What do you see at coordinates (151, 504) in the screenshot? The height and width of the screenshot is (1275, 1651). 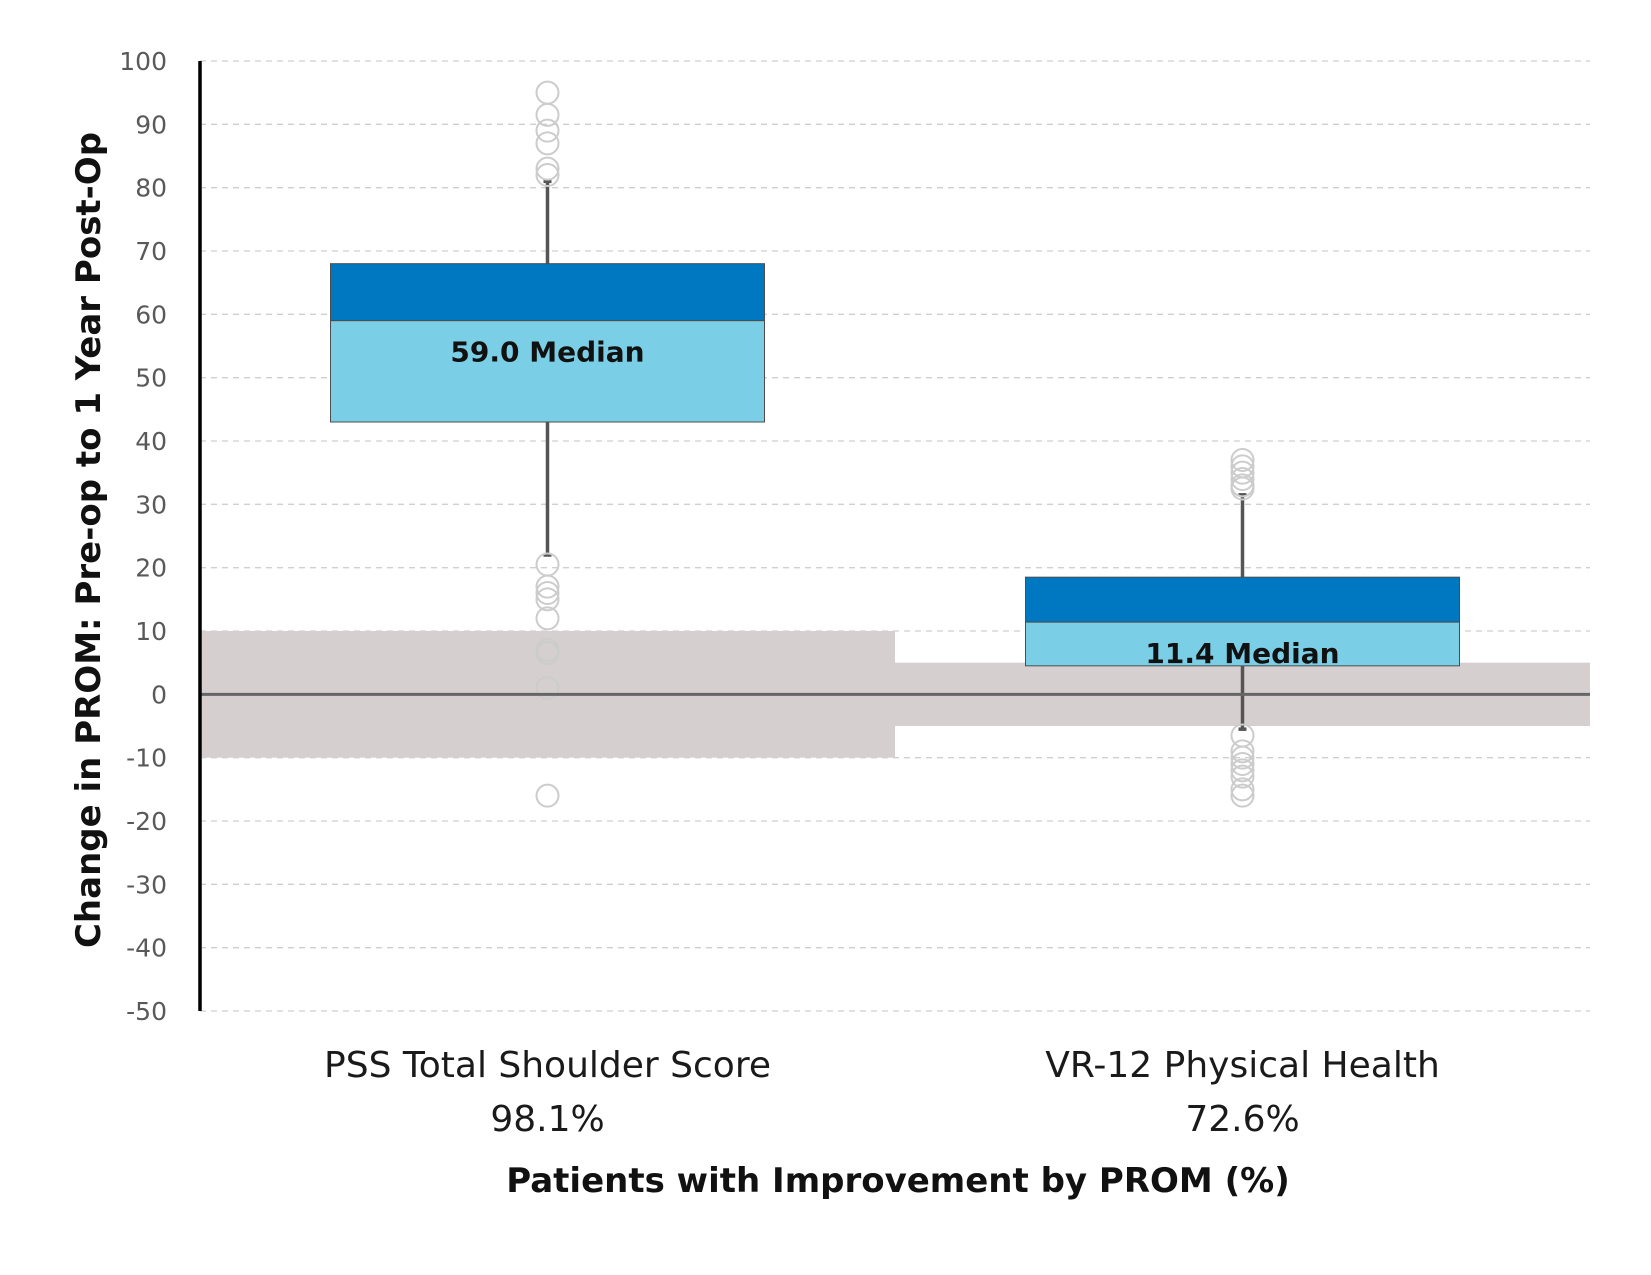 I see `y-tick-label: 30` at bounding box center [151, 504].